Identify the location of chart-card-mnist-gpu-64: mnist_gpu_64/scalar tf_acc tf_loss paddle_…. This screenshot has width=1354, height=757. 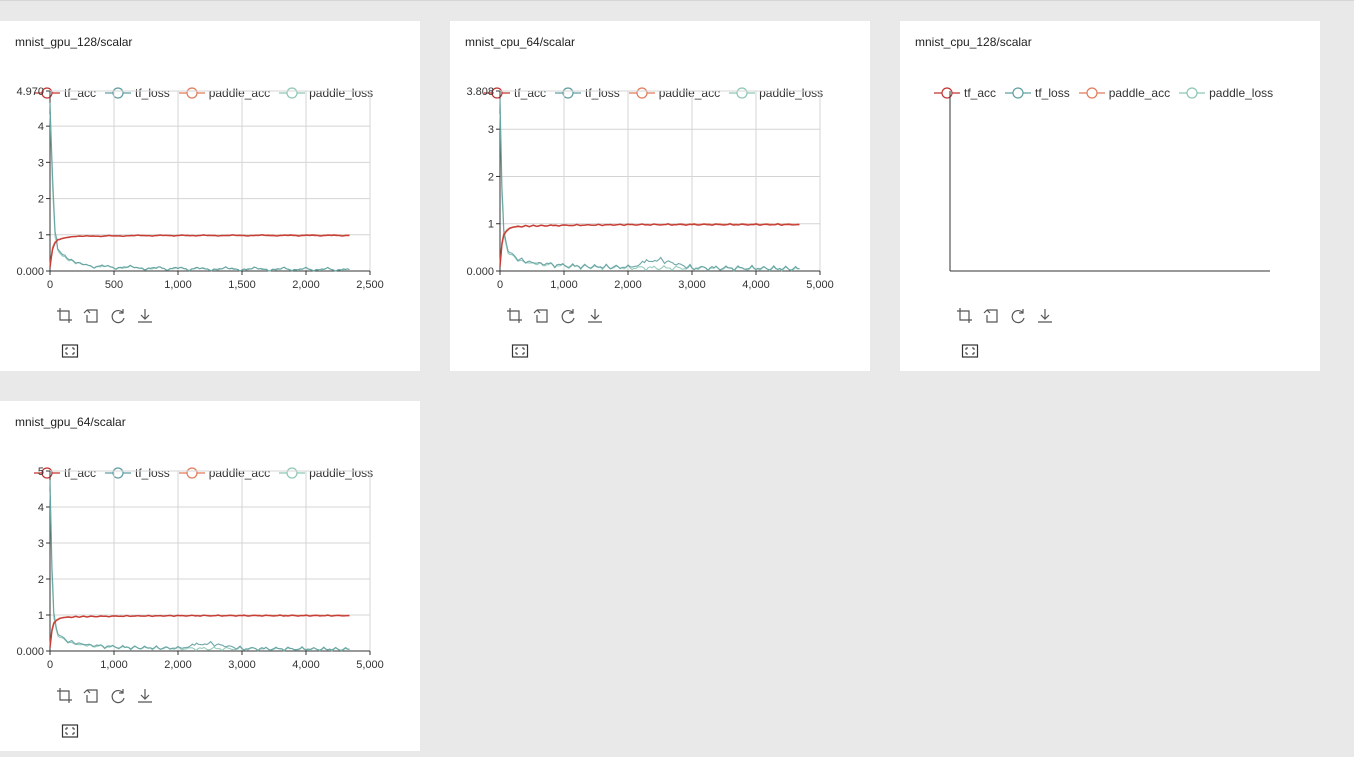
(210, 576).